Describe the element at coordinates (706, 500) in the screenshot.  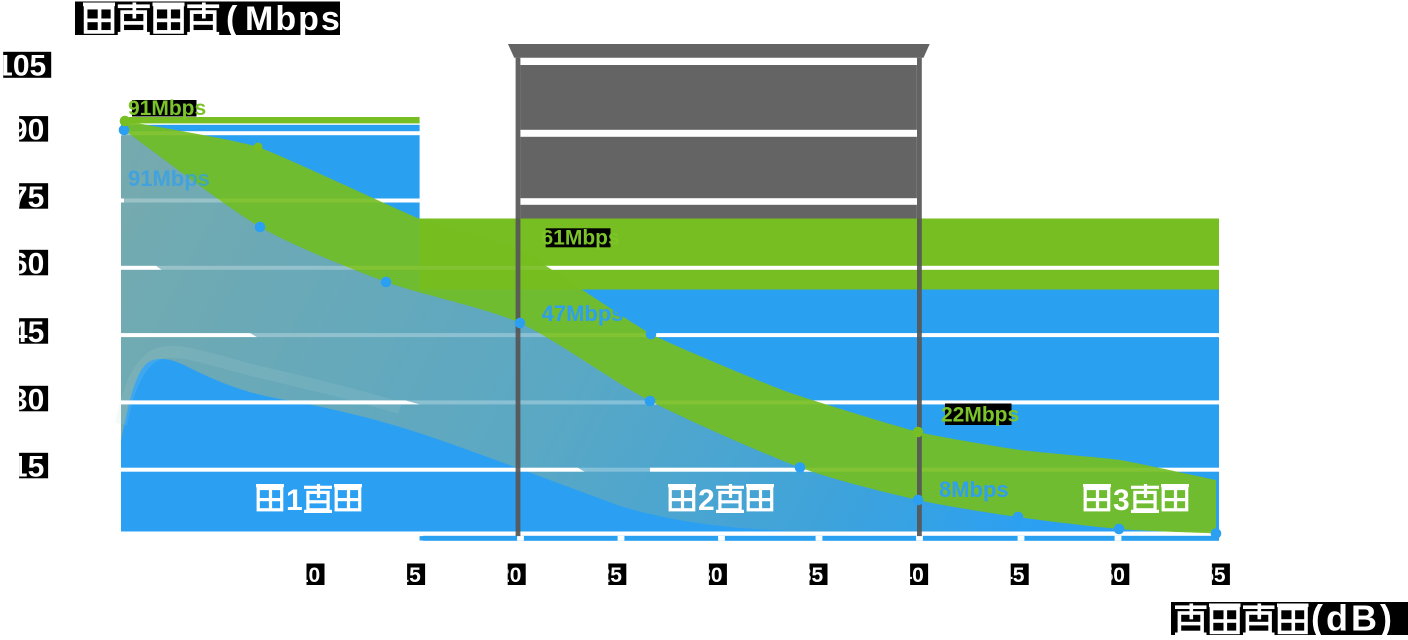
I see `svg-text: 2` at that location.